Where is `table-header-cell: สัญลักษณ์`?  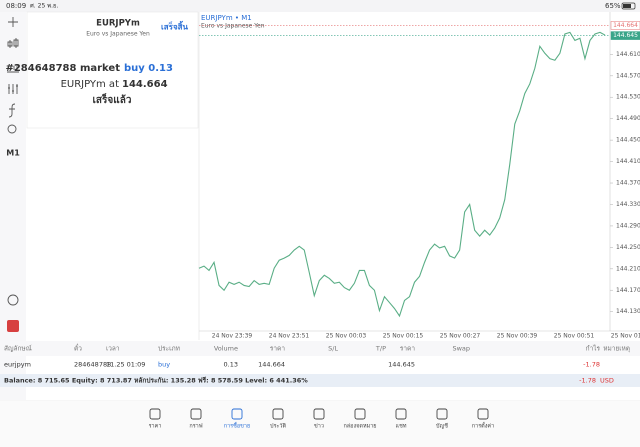 table-header-cell: สัญลักษณ์ is located at coordinates (18, 349).